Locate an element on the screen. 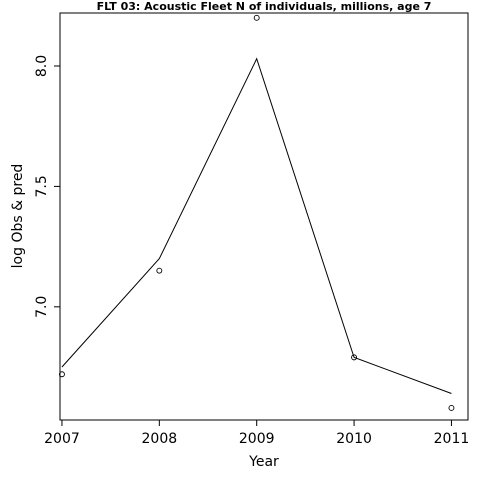 Image resolution: width=480 pixels, height=480 pixels. x-tick-label: 2009 is located at coordinates (257, 439).